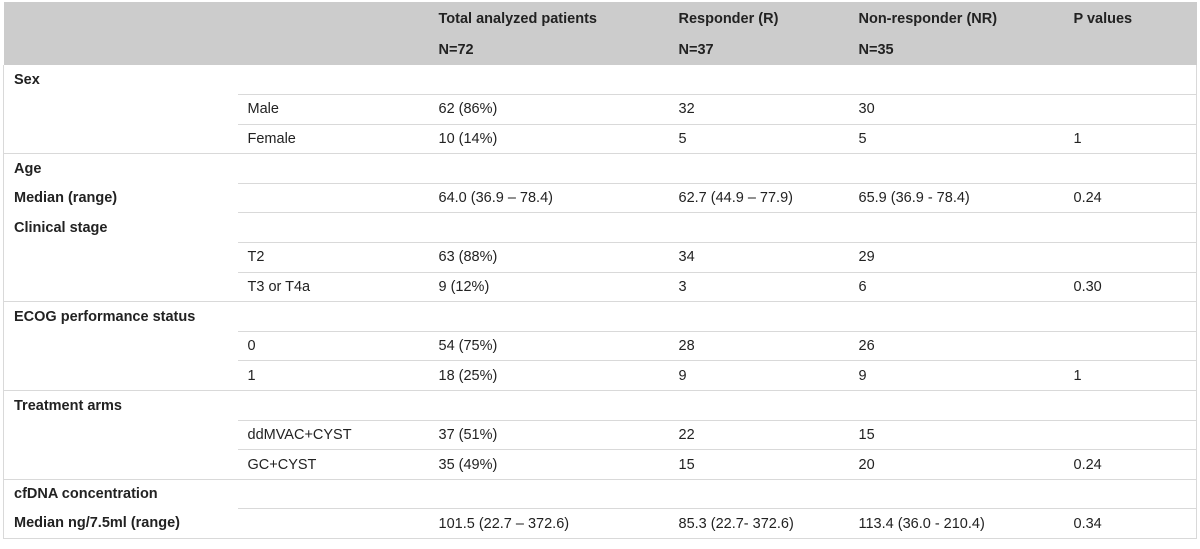 The height and width of the screenshot is (549, 1200). Describe the element at coordinates (1130, 18) in the screenshot. I see `header-p-values: P values` at that location.